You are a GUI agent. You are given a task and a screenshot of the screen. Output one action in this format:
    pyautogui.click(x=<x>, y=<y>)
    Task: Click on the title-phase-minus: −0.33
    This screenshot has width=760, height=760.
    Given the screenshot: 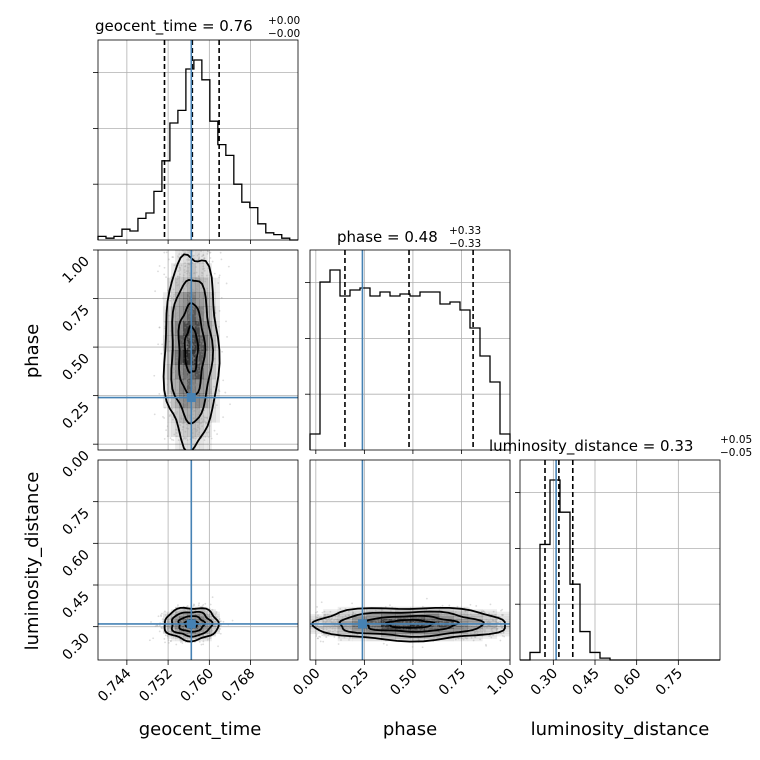 What is the action you would take?
    pyautogui.click(x=465, y=244)
    